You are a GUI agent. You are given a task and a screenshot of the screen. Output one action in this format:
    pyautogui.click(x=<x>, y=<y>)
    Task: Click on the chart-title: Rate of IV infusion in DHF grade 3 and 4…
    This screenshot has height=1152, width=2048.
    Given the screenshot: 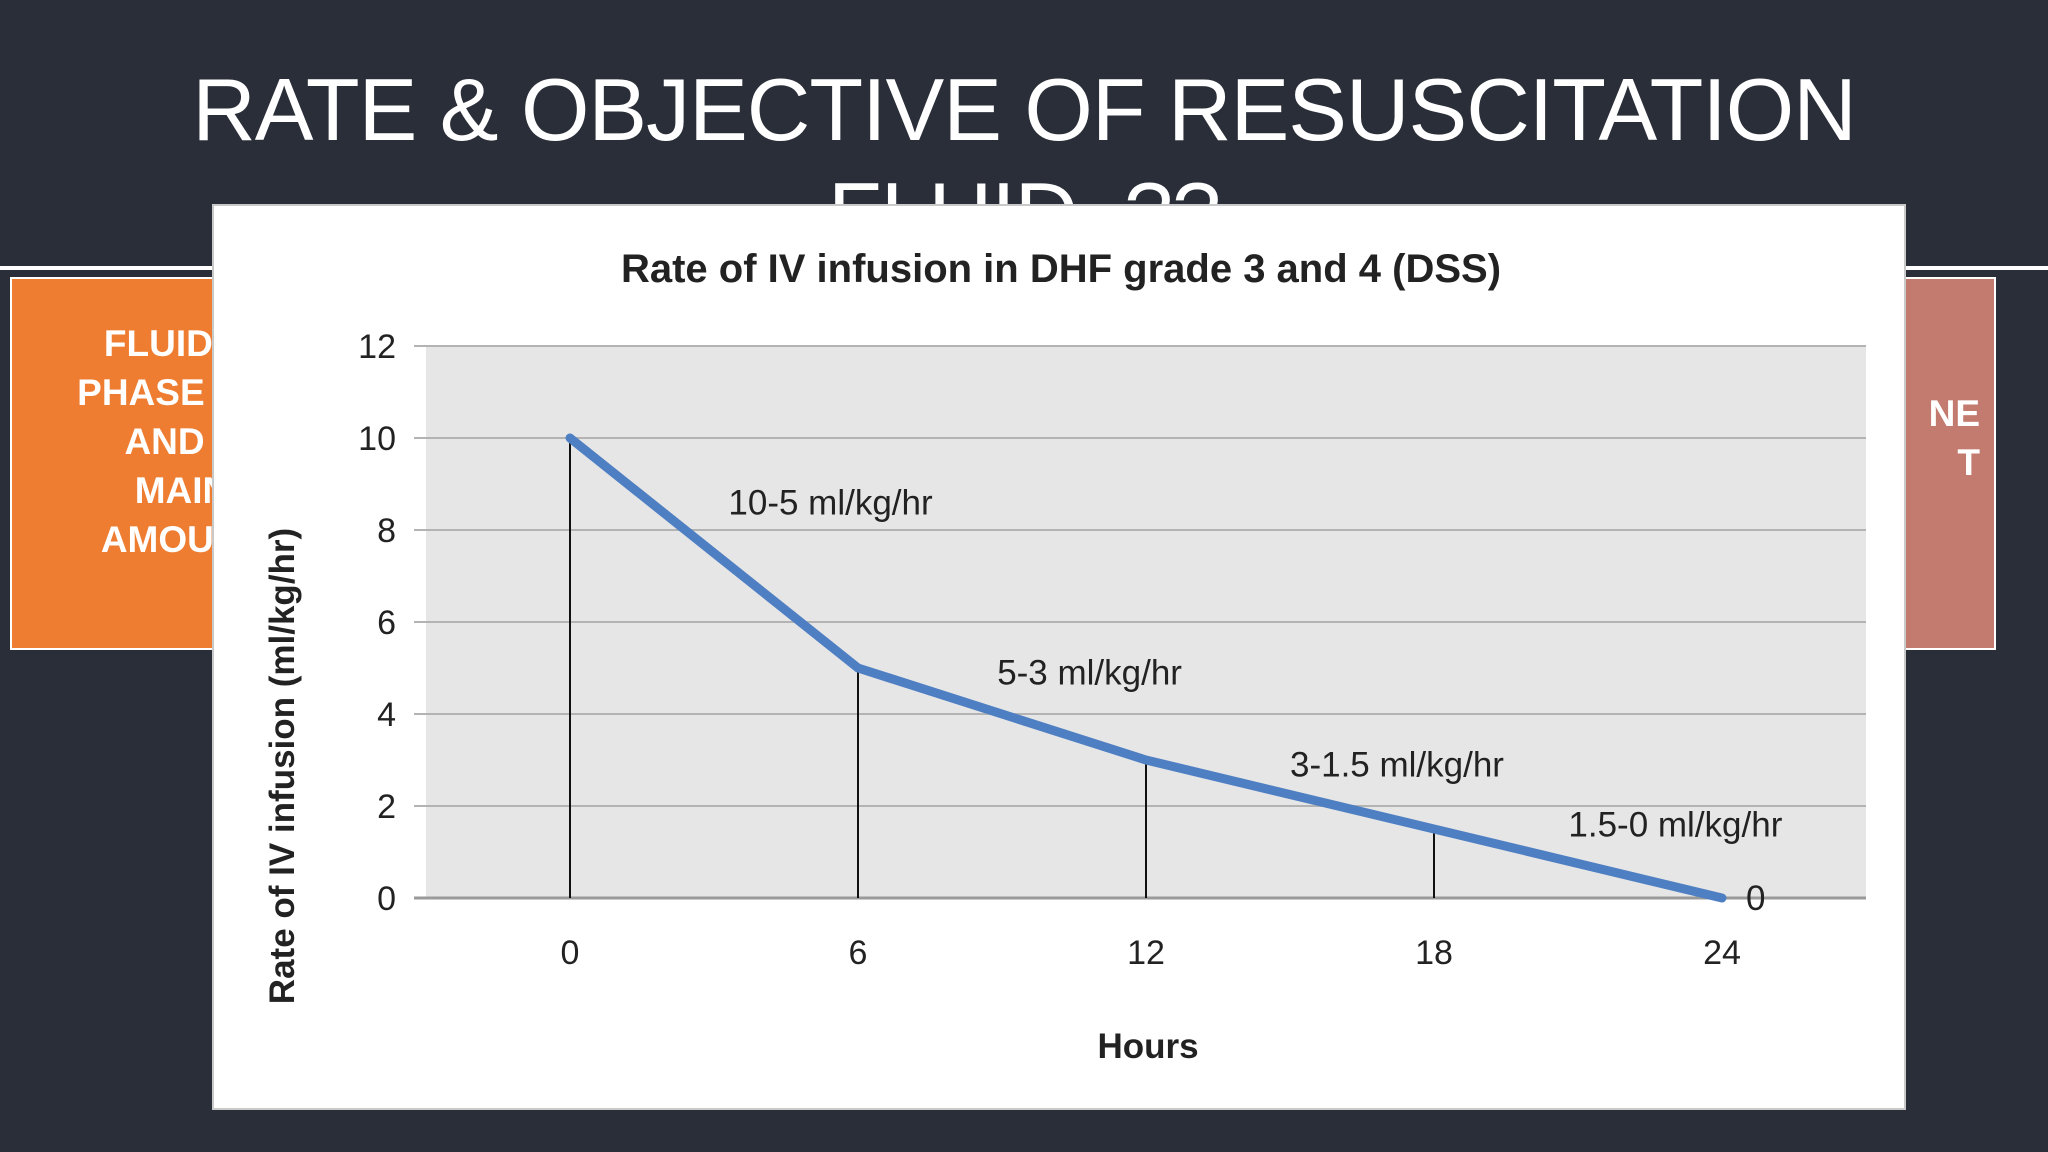 What is the action you would take?
    pyautogui.click(x=1061, y=269)
    